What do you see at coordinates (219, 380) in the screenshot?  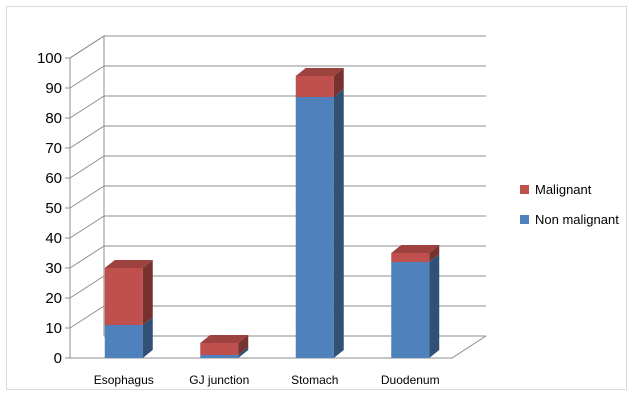 I see `x-tick-label: GJ junction` at bounding box center [219, 380].